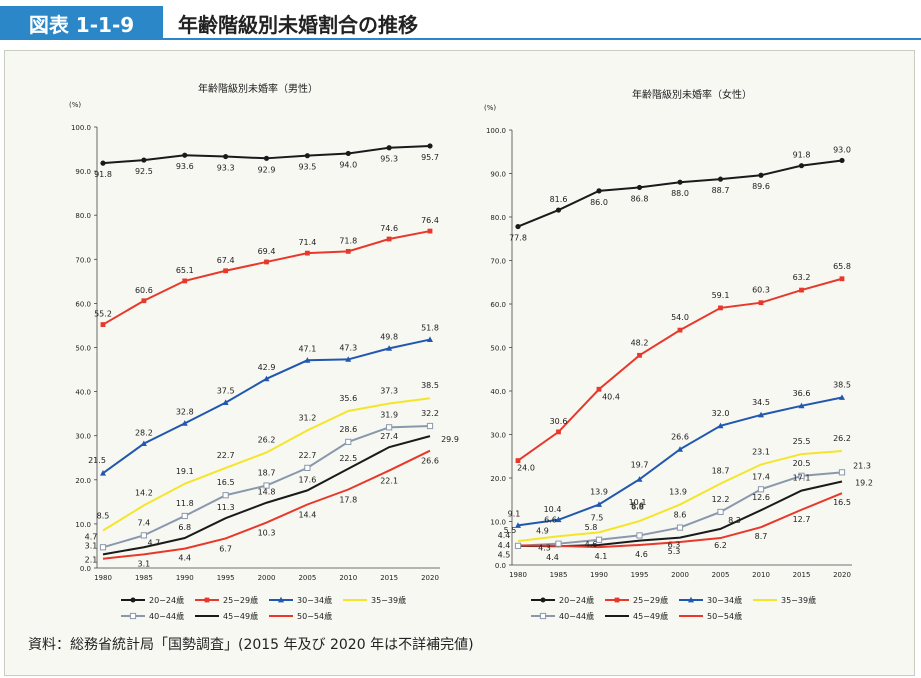  I want to click on y-tick-label: 30.0, so click(83, 437).